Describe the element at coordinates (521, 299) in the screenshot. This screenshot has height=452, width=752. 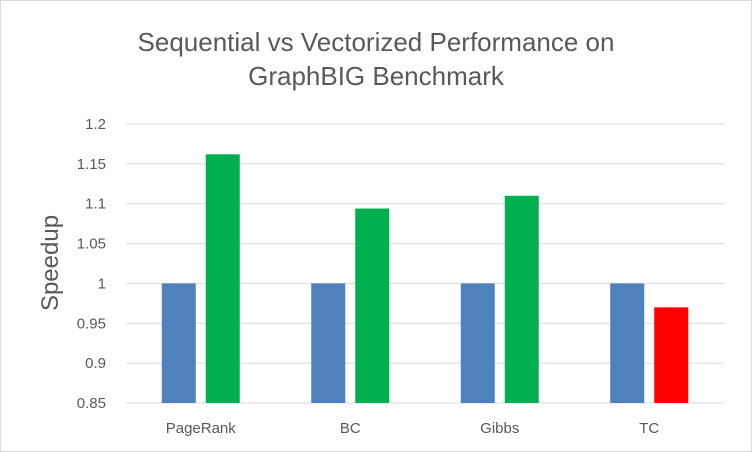
I see `bar-gibbs-vectorized` at that location.